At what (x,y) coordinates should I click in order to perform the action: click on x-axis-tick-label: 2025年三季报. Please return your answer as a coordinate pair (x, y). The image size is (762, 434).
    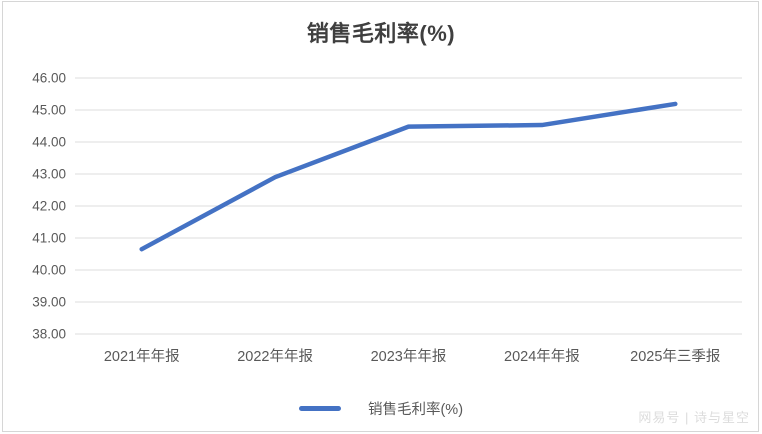
    Looking at the image, I should click on (675, 356).